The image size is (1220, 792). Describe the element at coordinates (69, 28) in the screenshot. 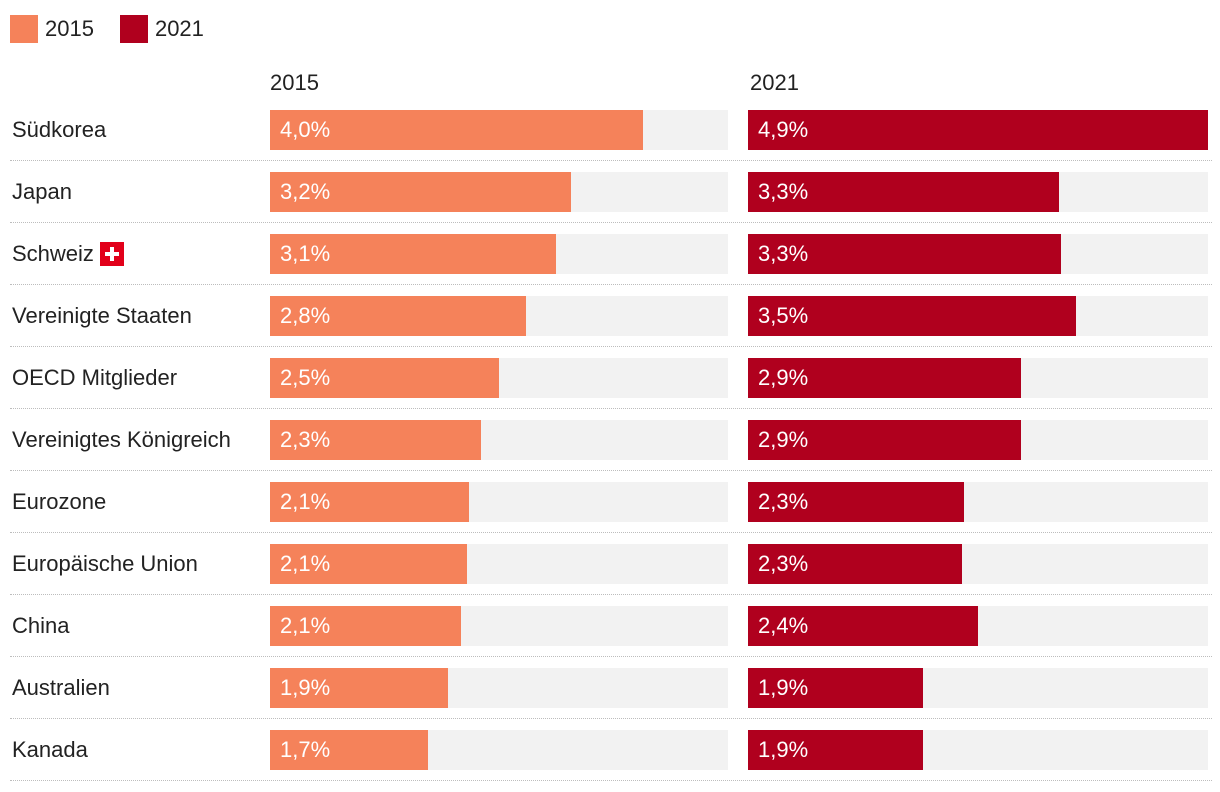

I see `legend-label-2015: 2015` at that location.